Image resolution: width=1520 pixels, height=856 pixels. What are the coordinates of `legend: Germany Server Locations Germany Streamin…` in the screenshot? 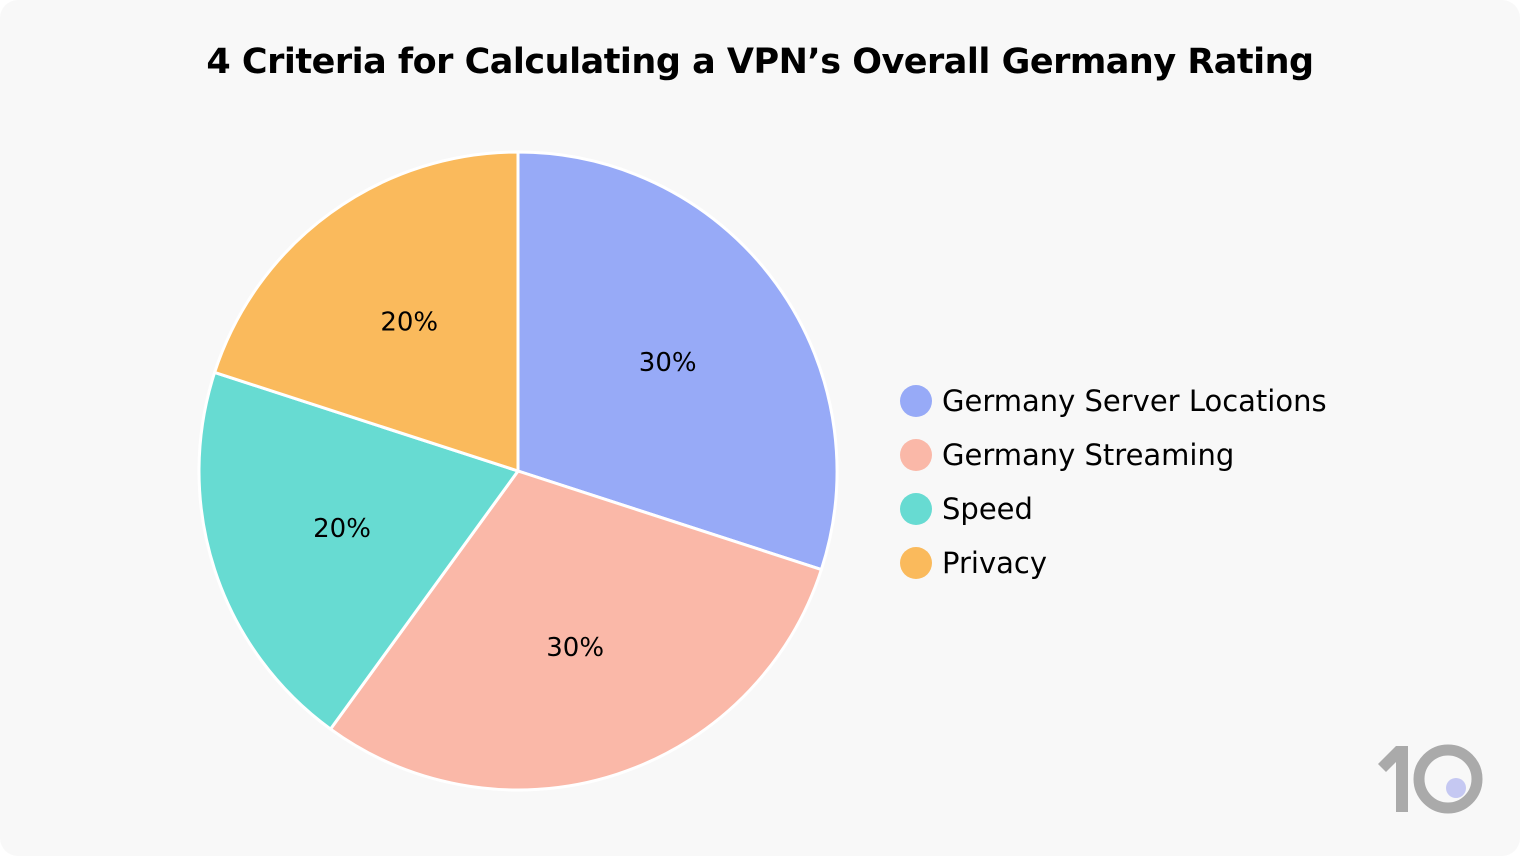 It's located at (1113, 482).